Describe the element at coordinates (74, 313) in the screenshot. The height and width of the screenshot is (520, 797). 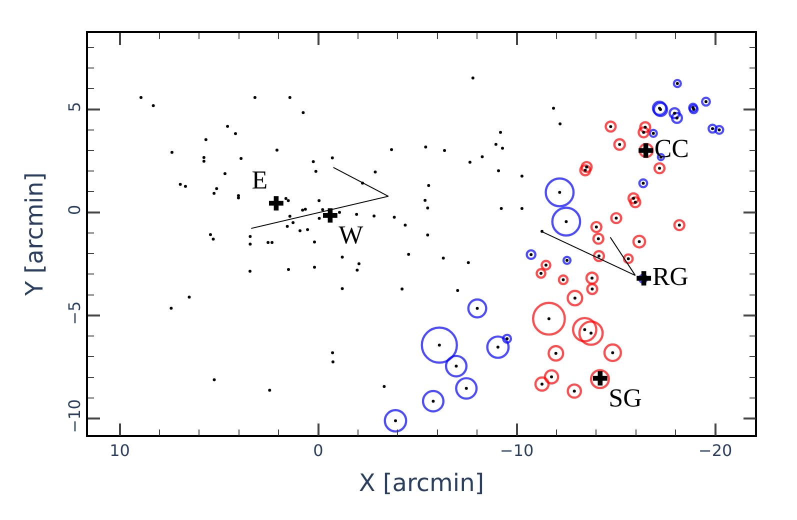
I see `y-tick-label: −5` at that location.